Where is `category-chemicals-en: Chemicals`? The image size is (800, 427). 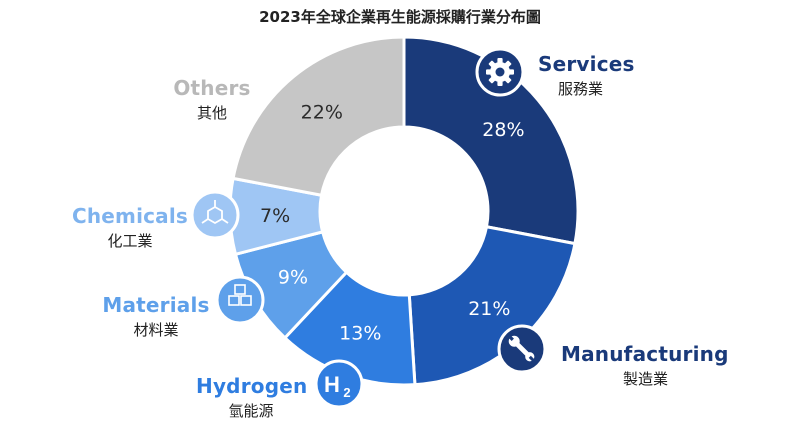
category-chemicals-en: Chemicals is located at coordinates (130, 216).